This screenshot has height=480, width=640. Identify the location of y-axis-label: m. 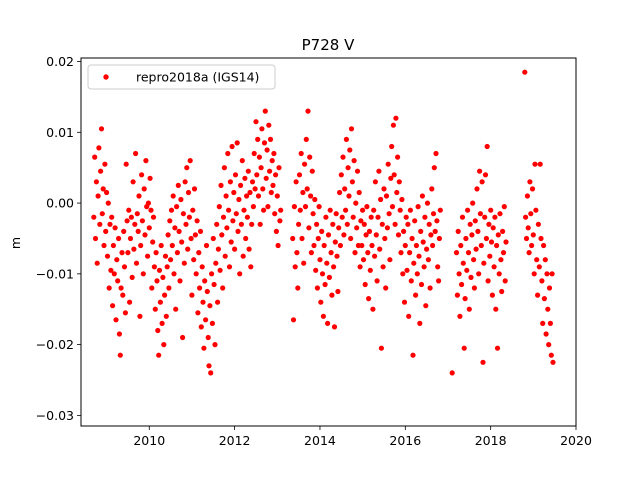
(15, 243).